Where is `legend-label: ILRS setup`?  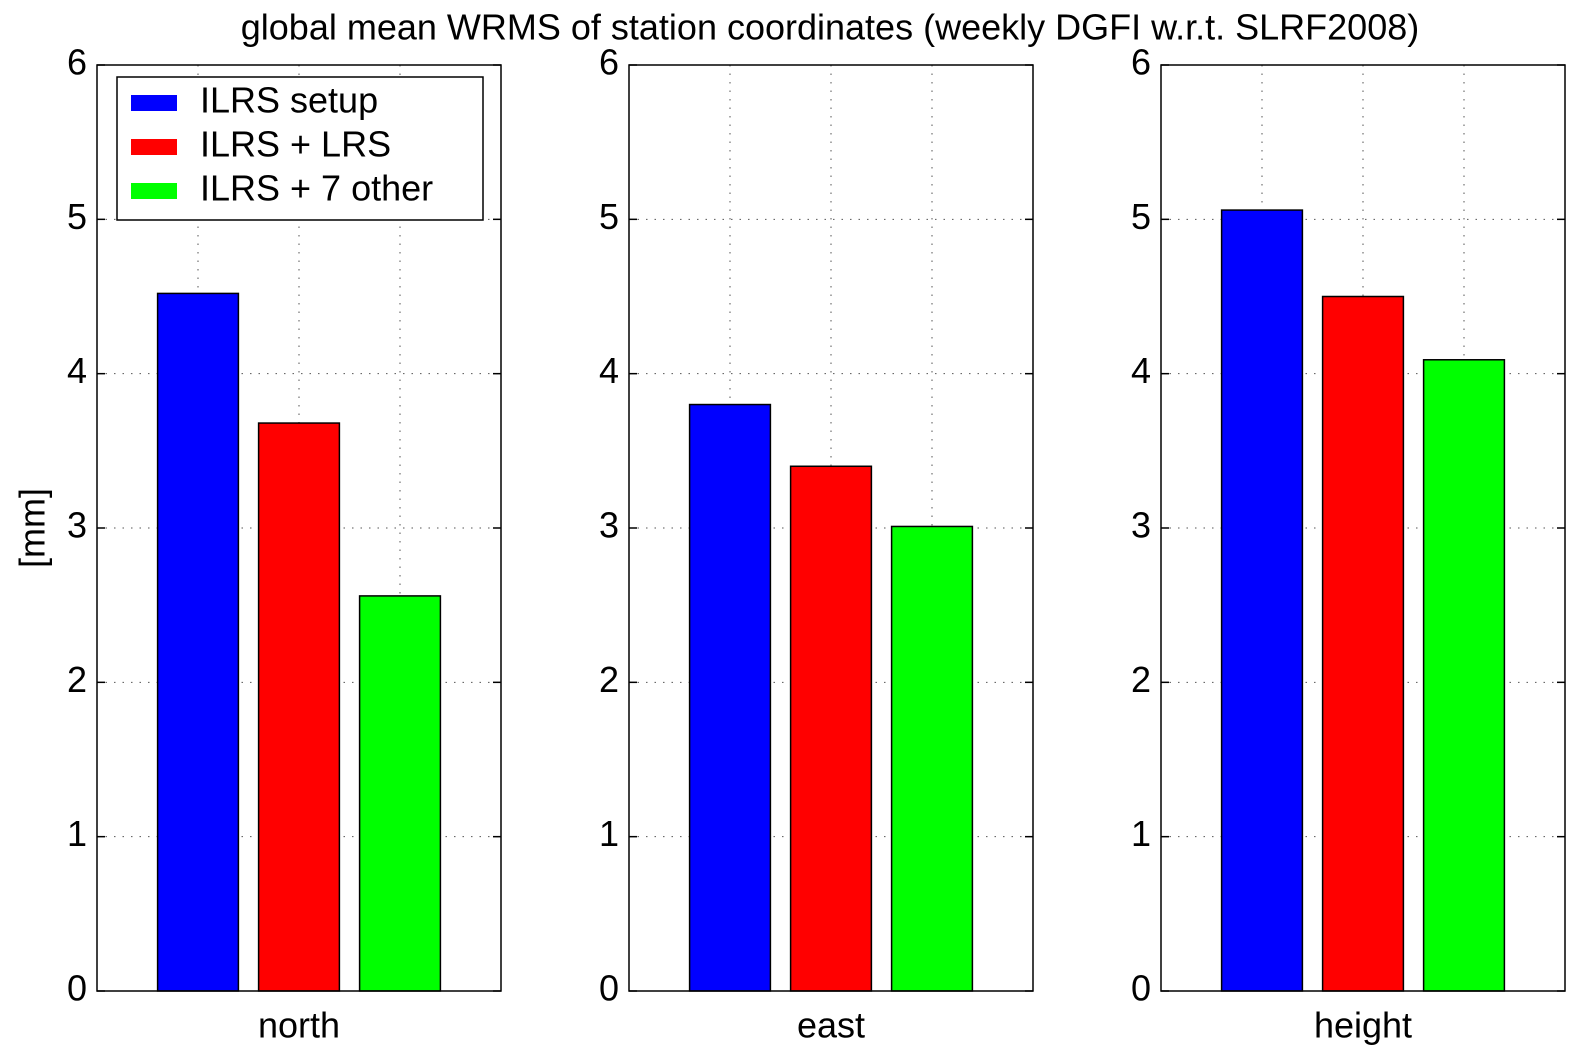 legend-label: ILRS setup is located at coordinates (289, 100).